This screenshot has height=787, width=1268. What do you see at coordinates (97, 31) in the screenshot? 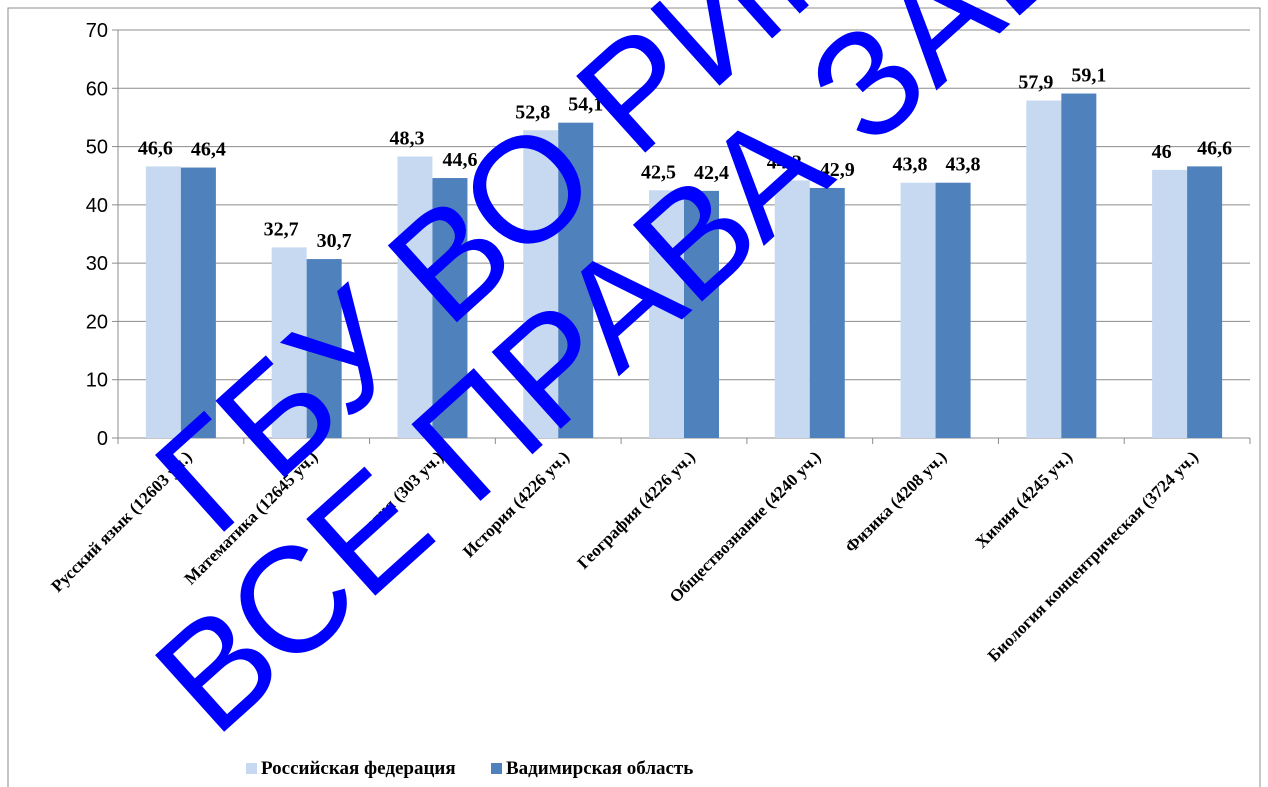
I see `y-tick-label: 70` at bounding box center [97, 31].